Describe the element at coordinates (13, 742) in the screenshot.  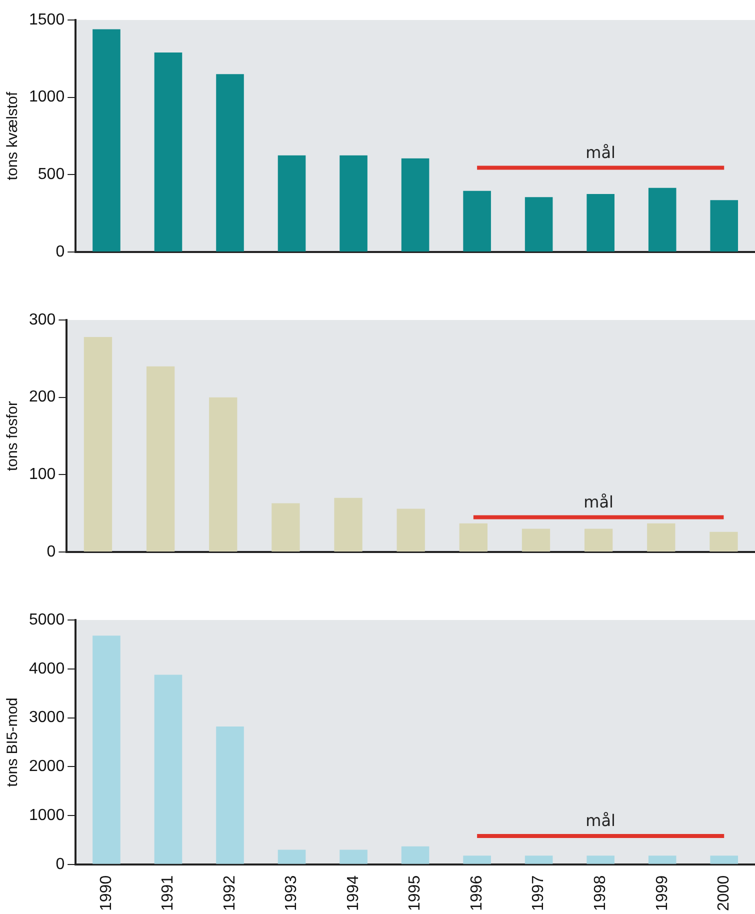
I see `y-axis-title: tons BI5-mod` at that location.